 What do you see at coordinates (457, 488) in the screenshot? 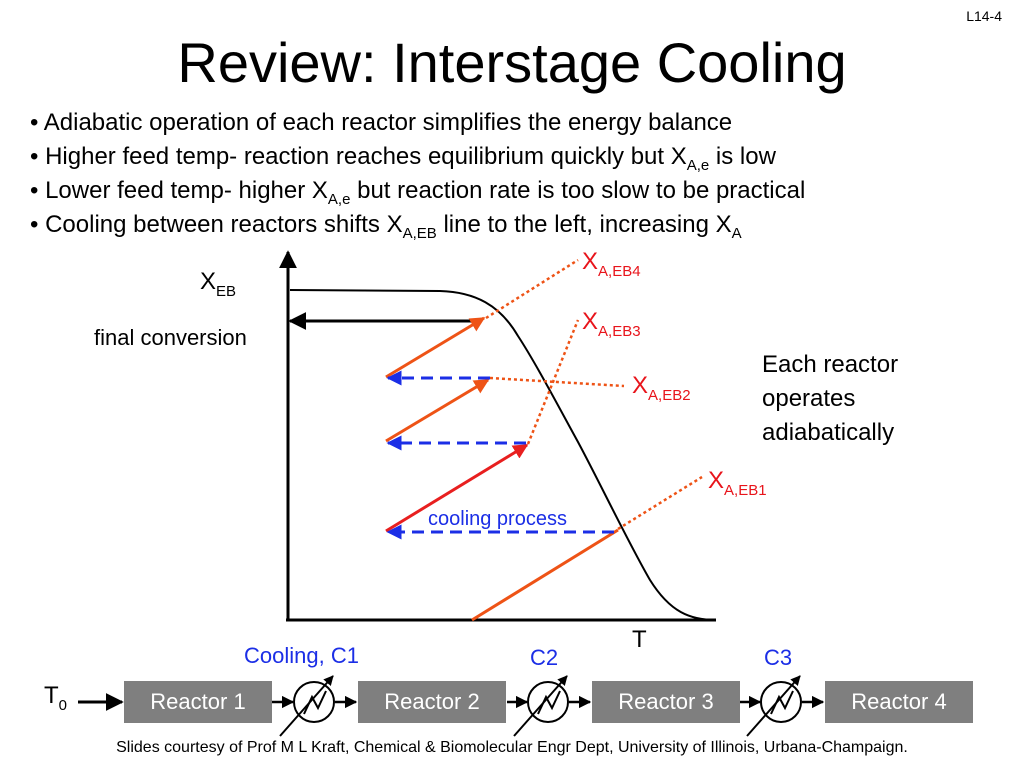
I see `reactor2-operating-line` at bounding box center [457, 488].